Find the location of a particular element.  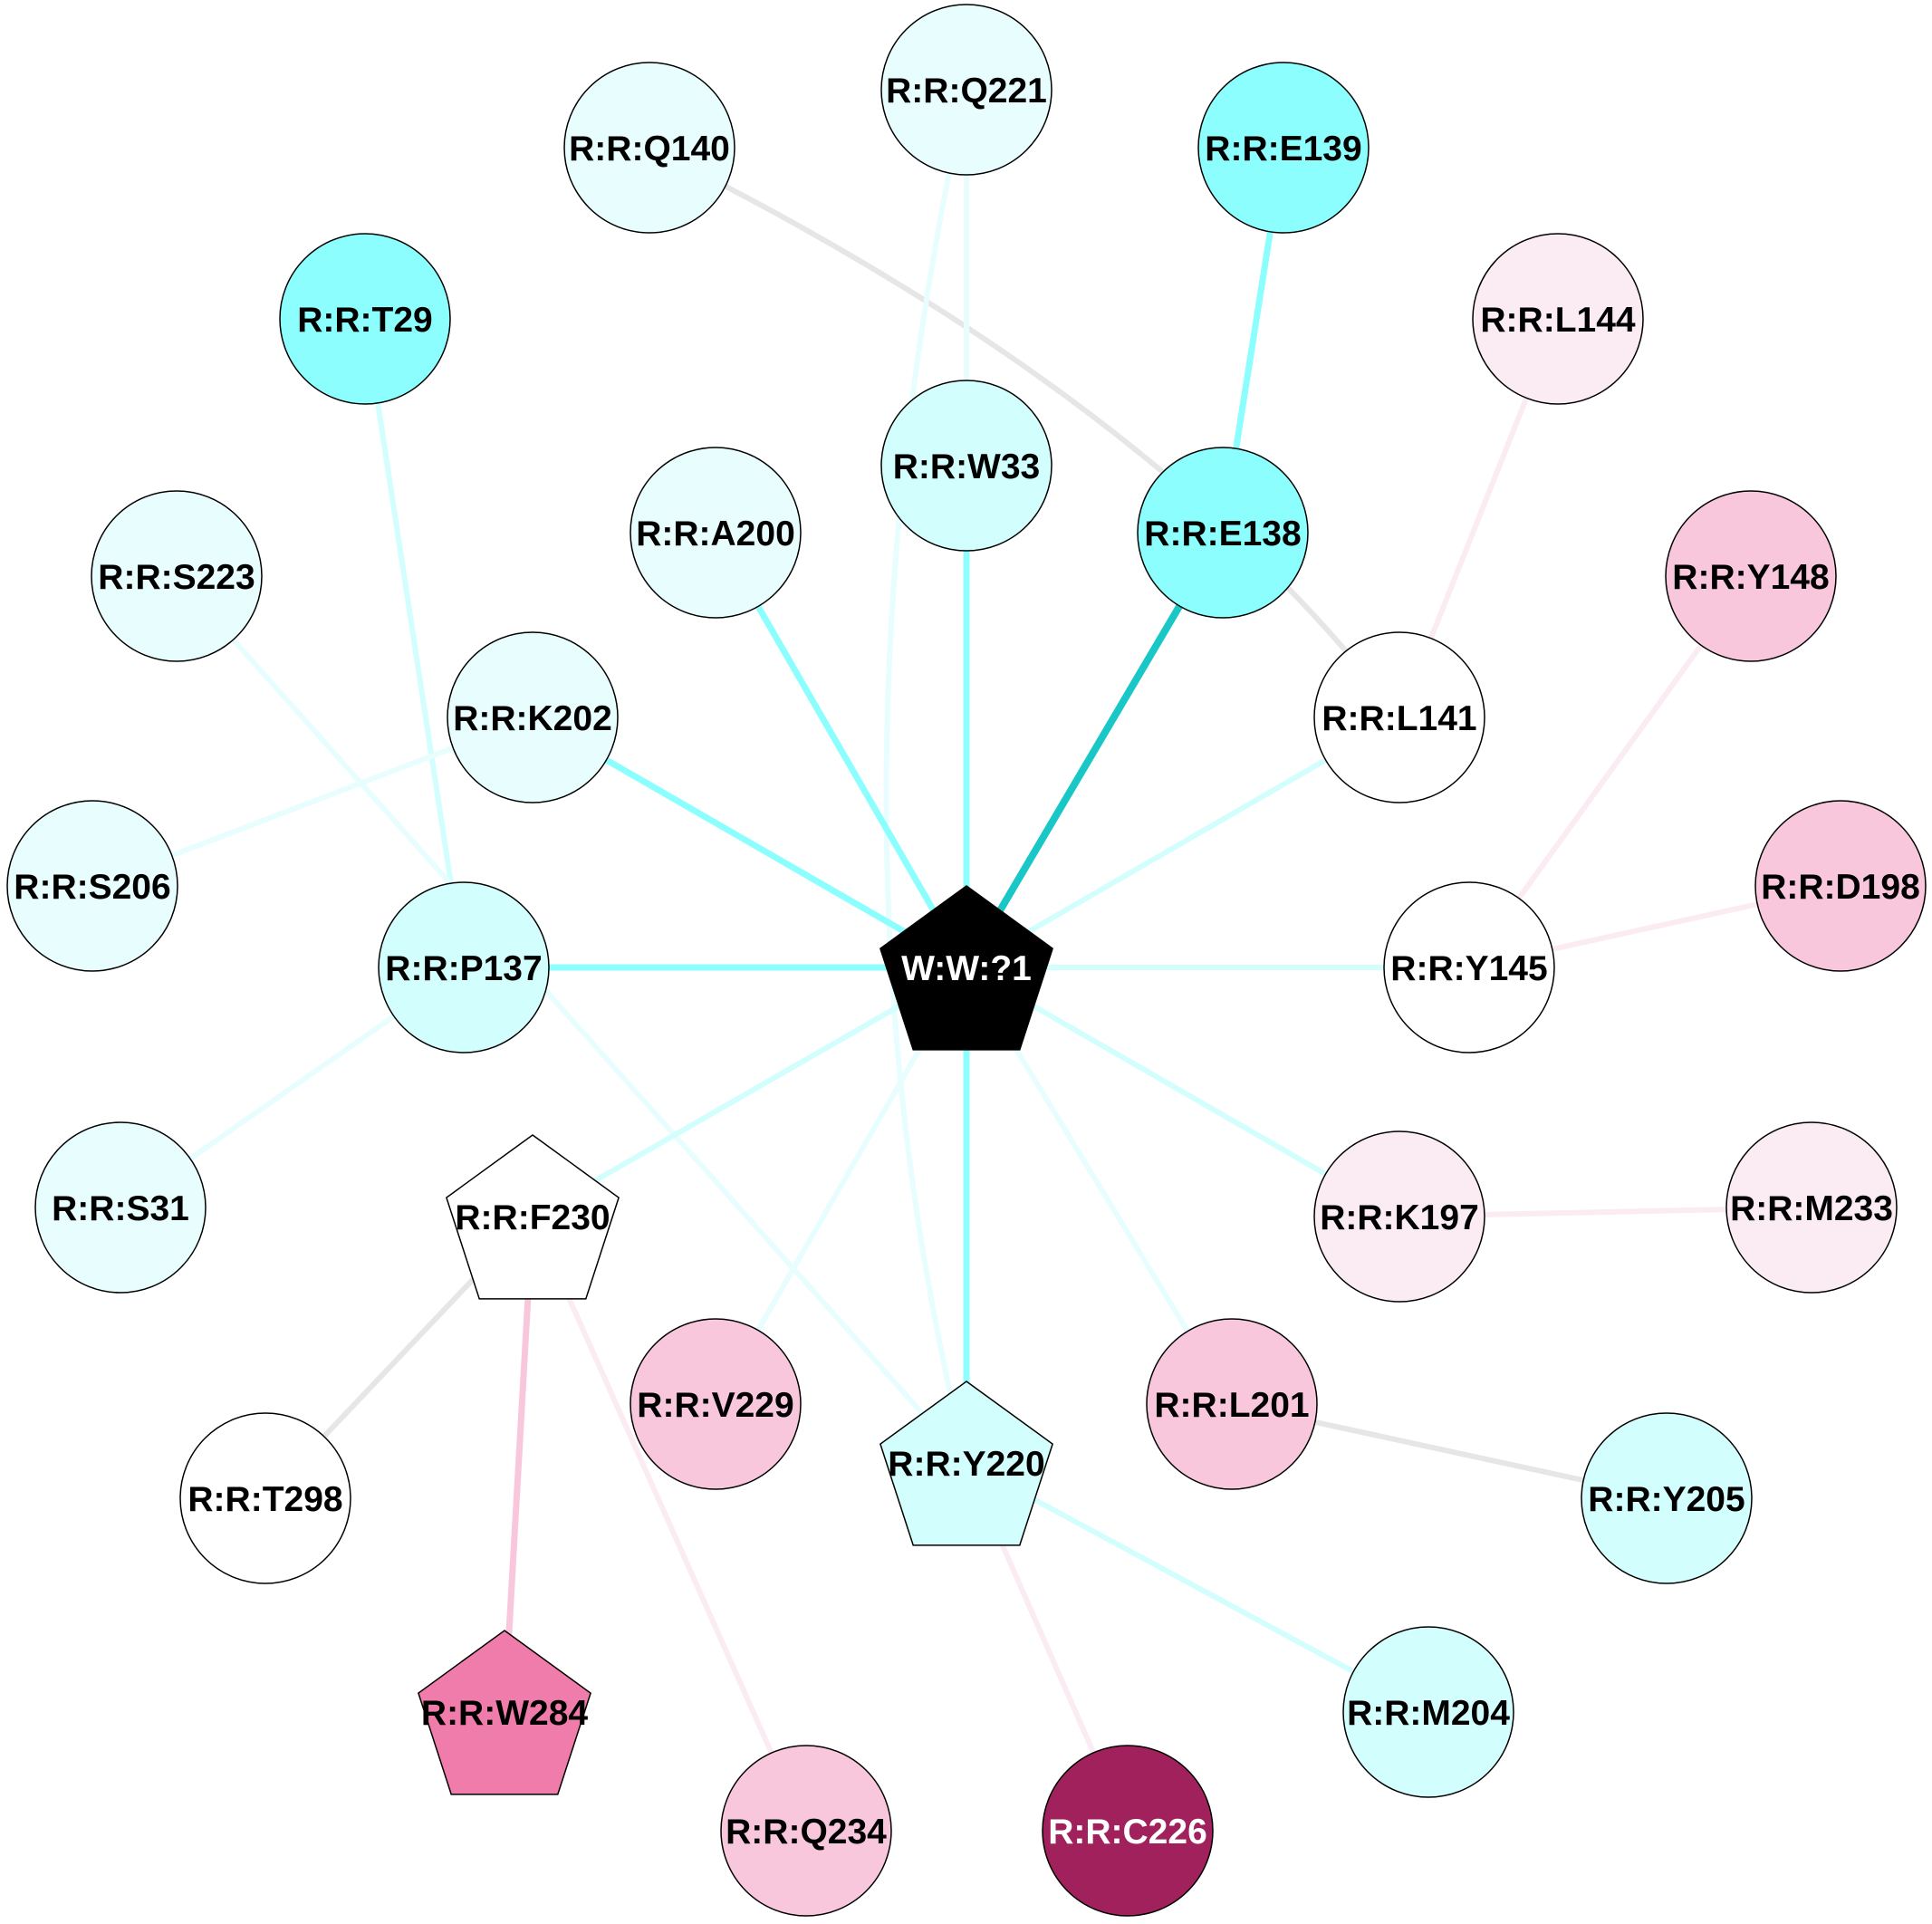

node-label-r-r-s206: R:R:S206 is located at coordinates (92, 887).